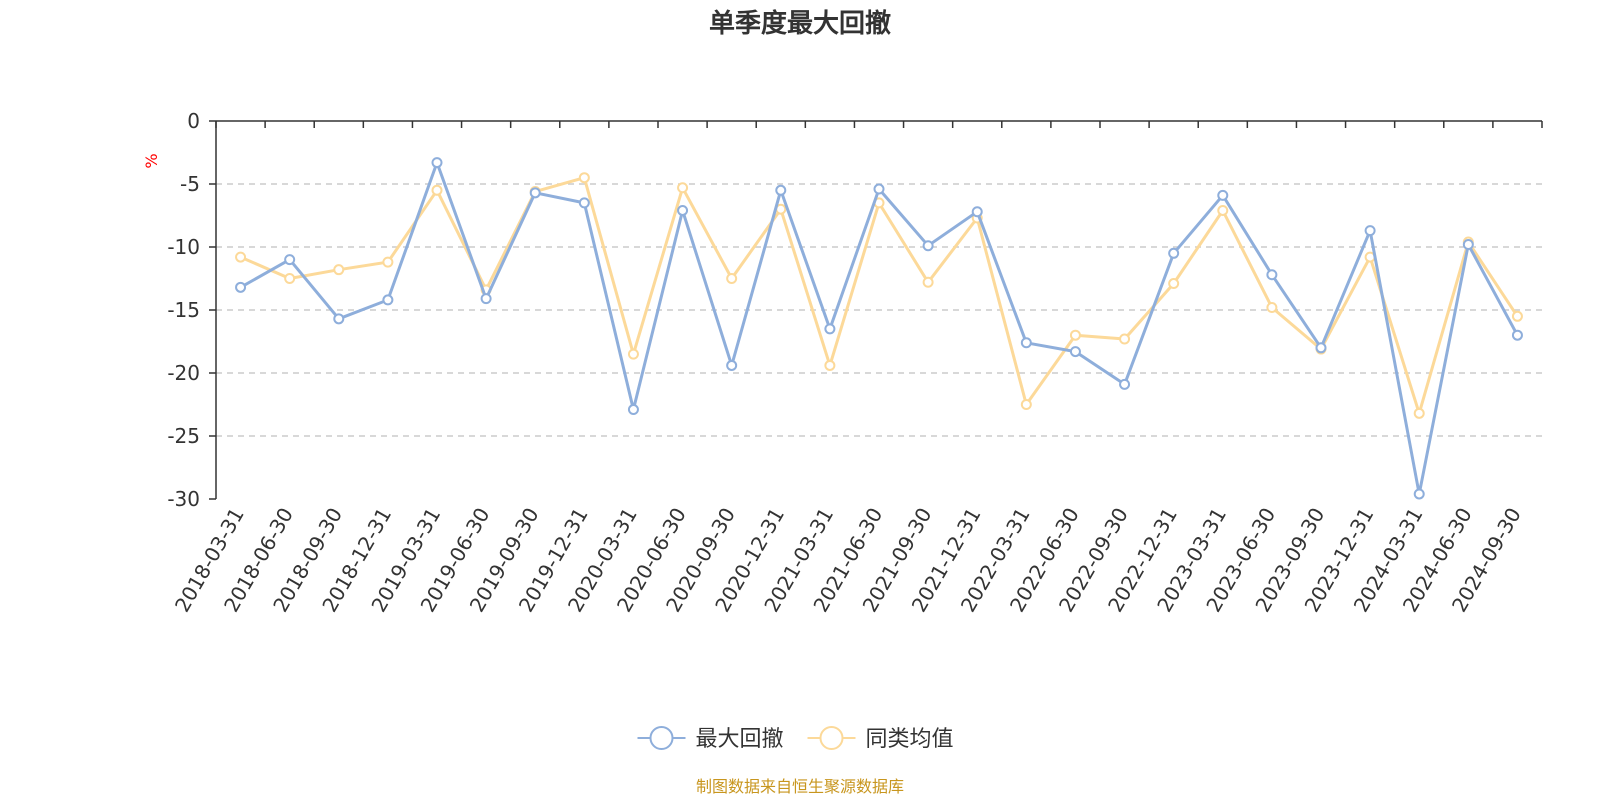 The width and height of the screenshot is (1600, 800). What do you see at coordinates (800, 23) in the screenshot?
I see `chart-title: 单季度最大回撤` at bounding box center [800, 23].